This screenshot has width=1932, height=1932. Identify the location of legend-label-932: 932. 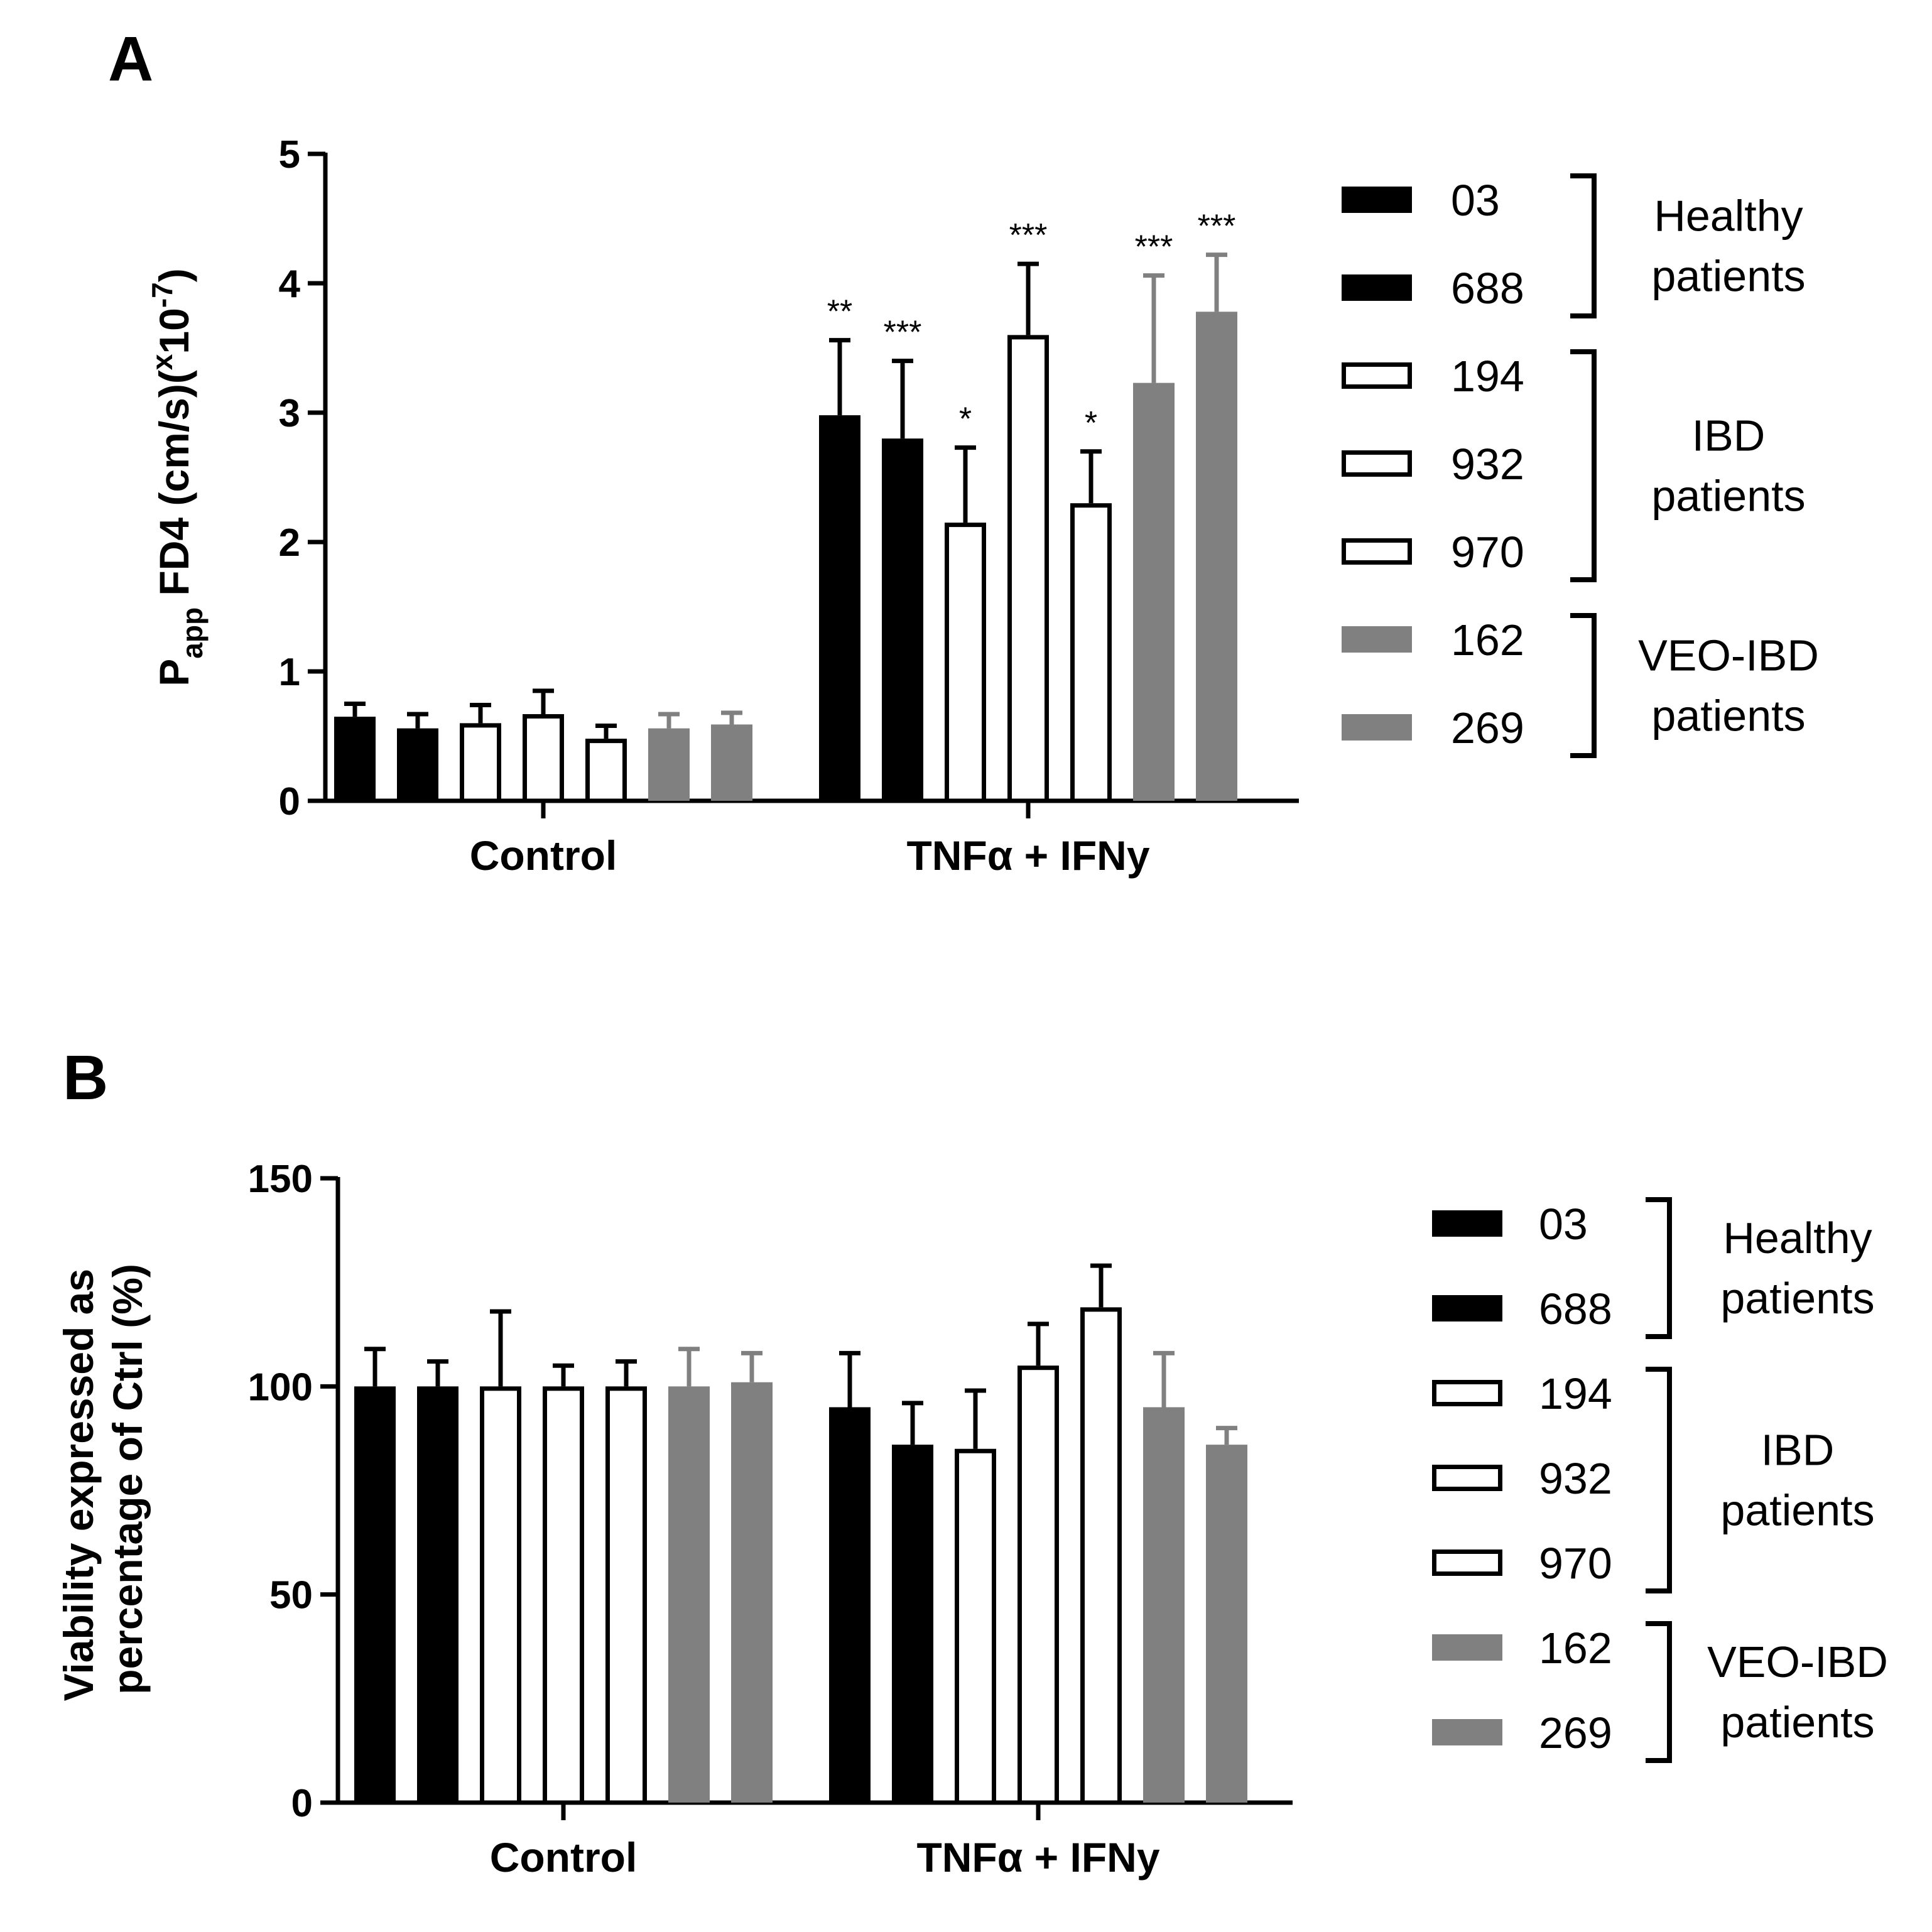
(1575, 1478).